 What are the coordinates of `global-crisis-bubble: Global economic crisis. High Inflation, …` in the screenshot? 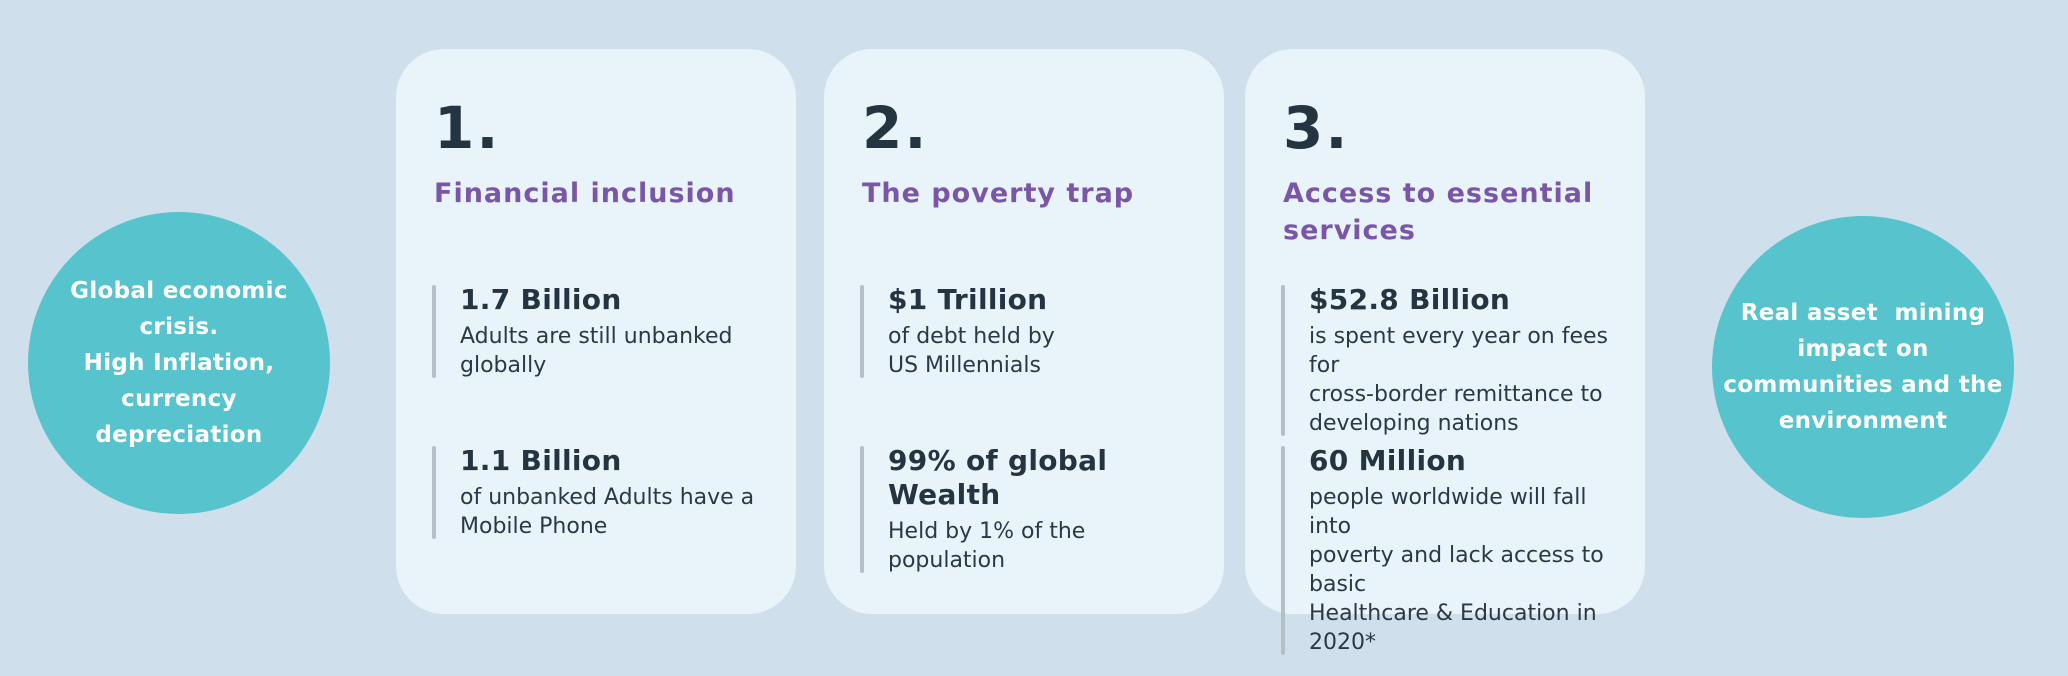 It's located at (179, 363).